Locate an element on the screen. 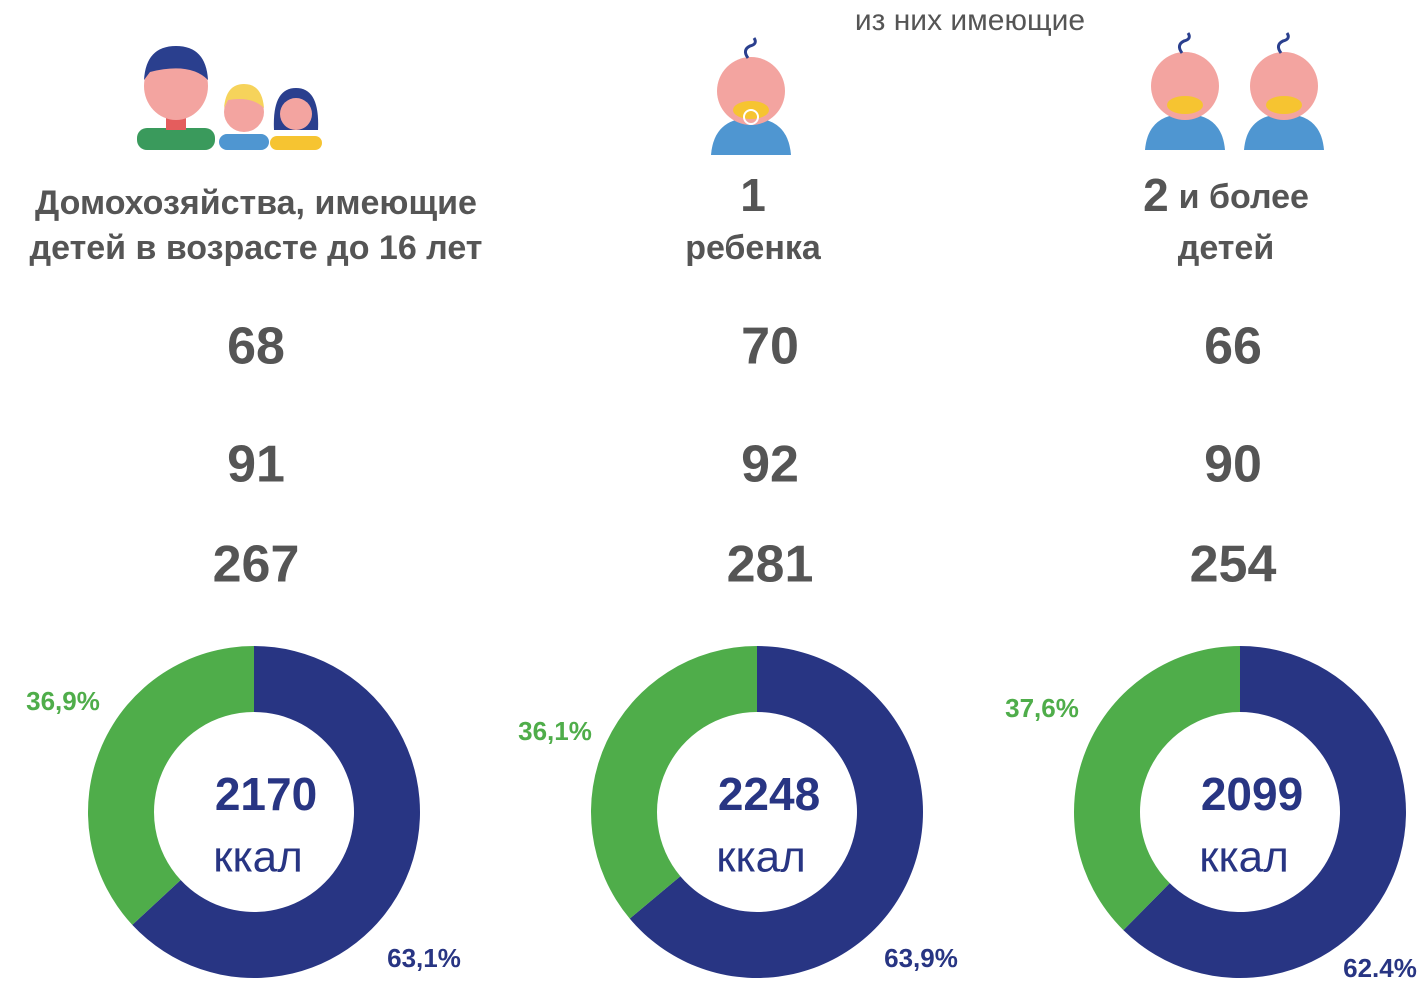  stat-value: 92 is located at coordinates (770, 465).